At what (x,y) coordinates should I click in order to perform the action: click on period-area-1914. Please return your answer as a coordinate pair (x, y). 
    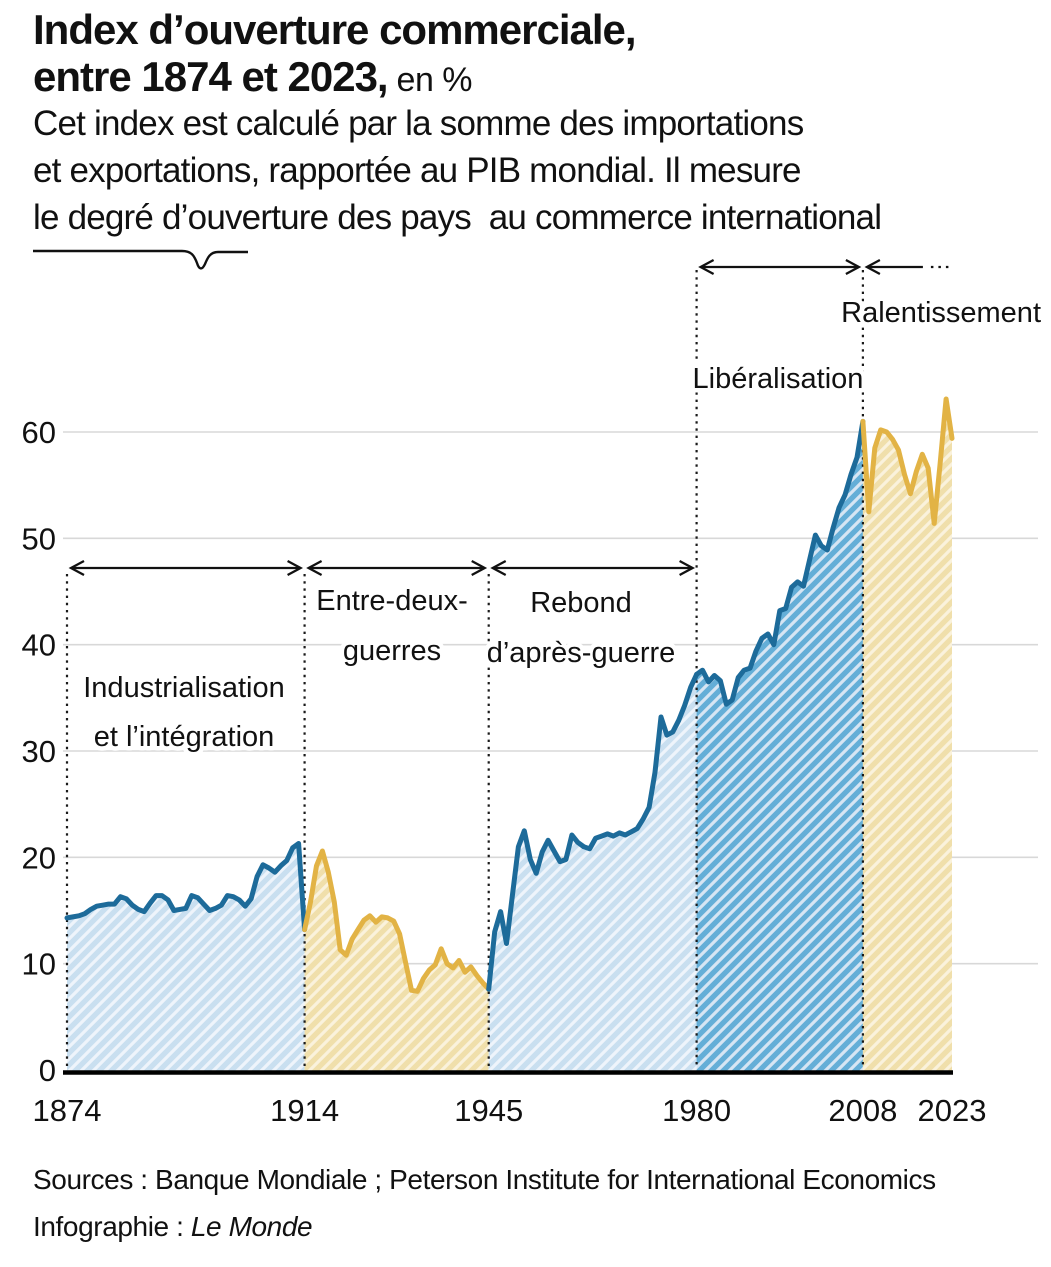
    Looking at the image, I should click on (396, 961).